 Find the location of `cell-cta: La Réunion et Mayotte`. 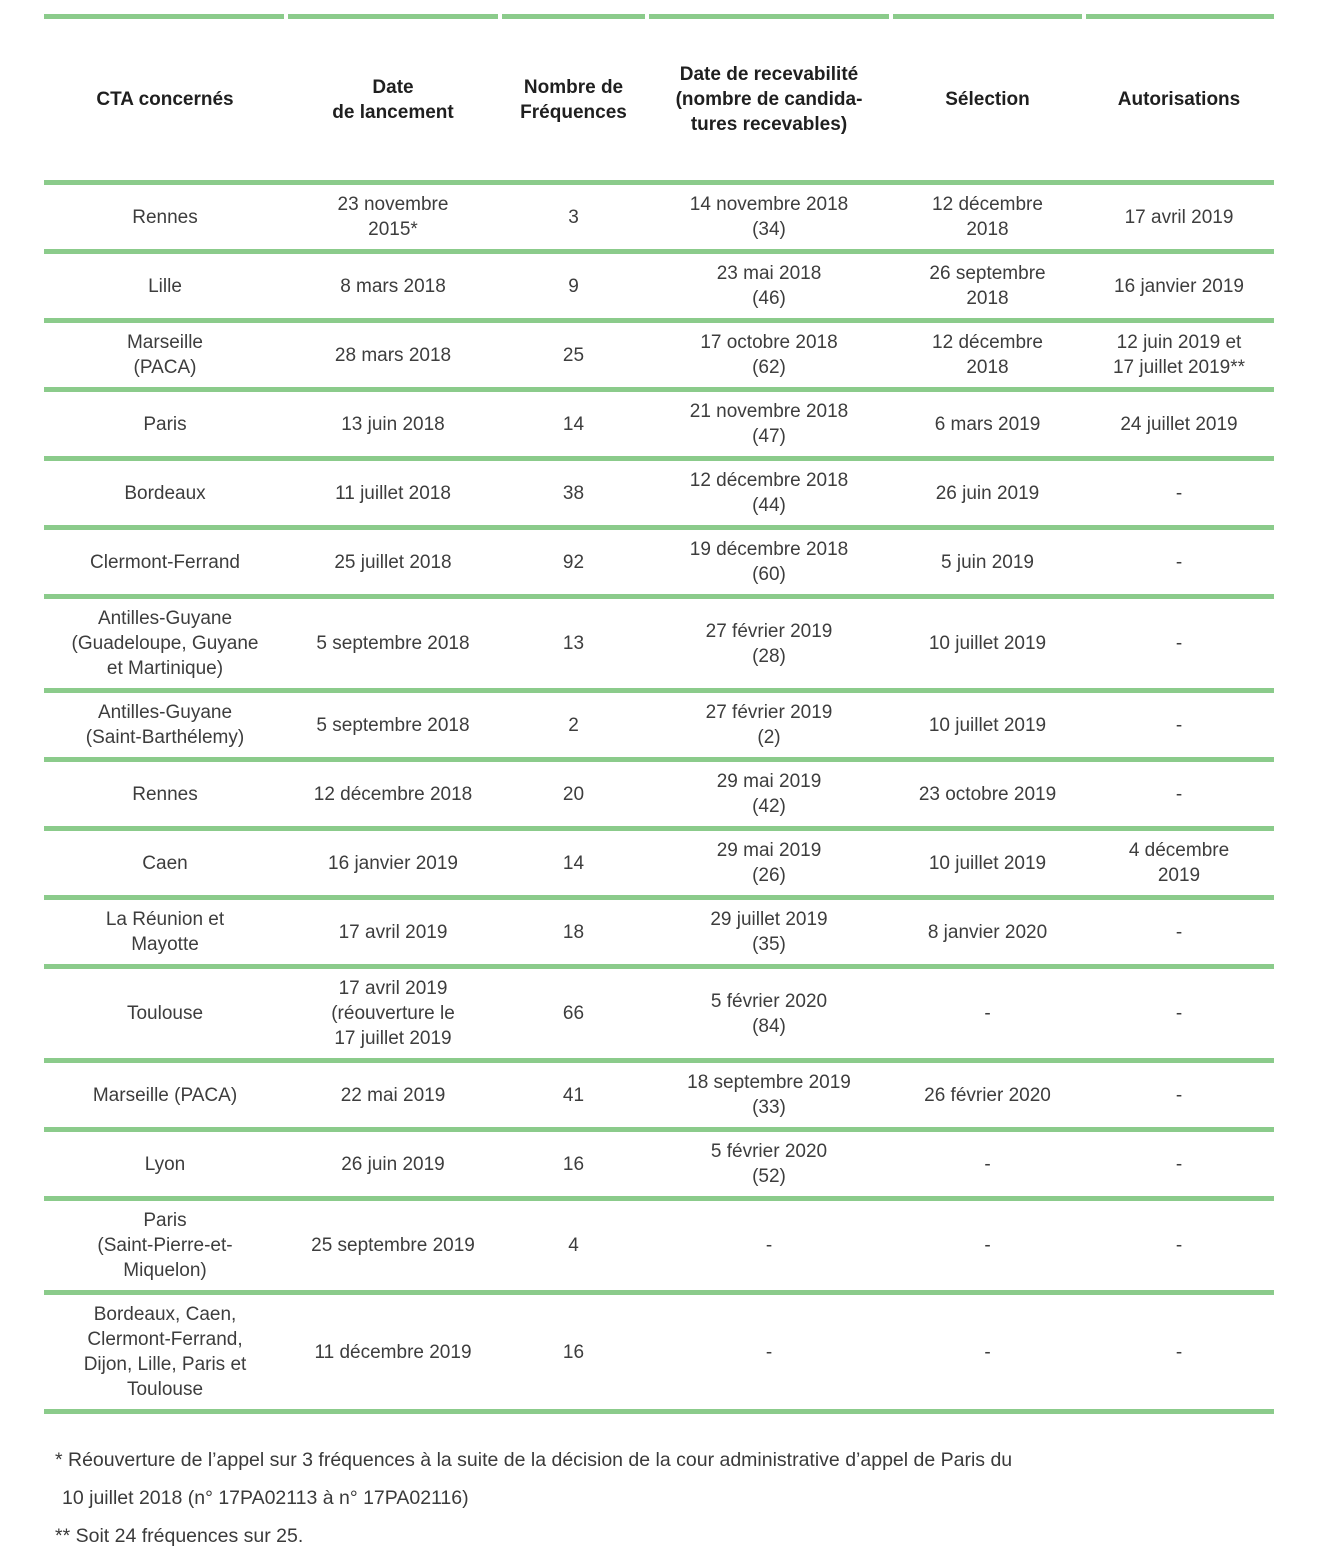

cell-cta: La Réunion et Mayotte is located at coordinates (165, 933).